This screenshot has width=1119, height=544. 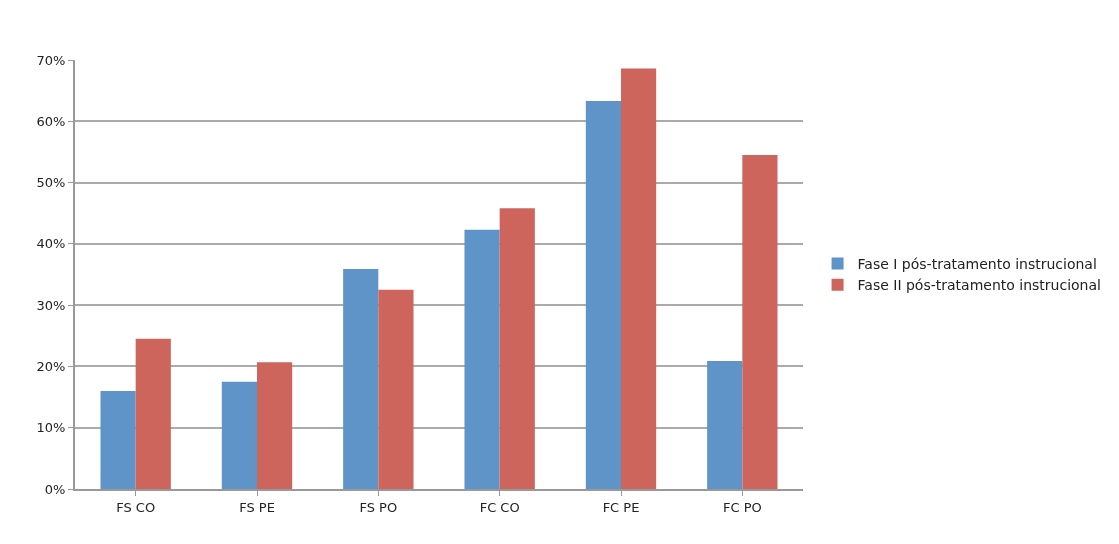 What do you see at coordinates (499, 507) in the screenshot?
I see `x-tick-label: FC CO` at bounding box center [499, 507].